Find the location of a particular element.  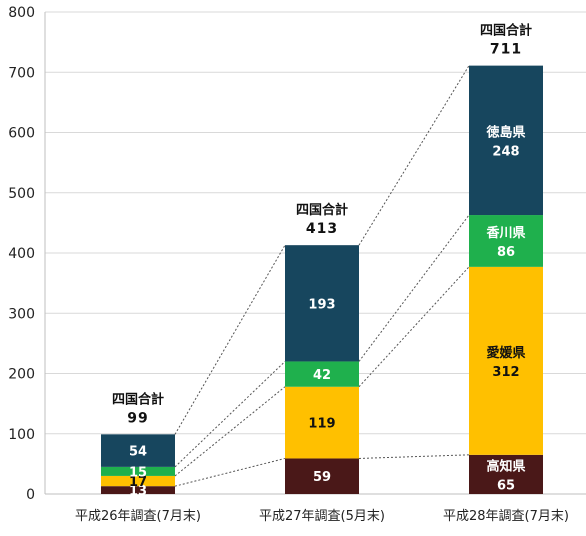

segment-value-label: 312 is located at coordinates (505, 372).